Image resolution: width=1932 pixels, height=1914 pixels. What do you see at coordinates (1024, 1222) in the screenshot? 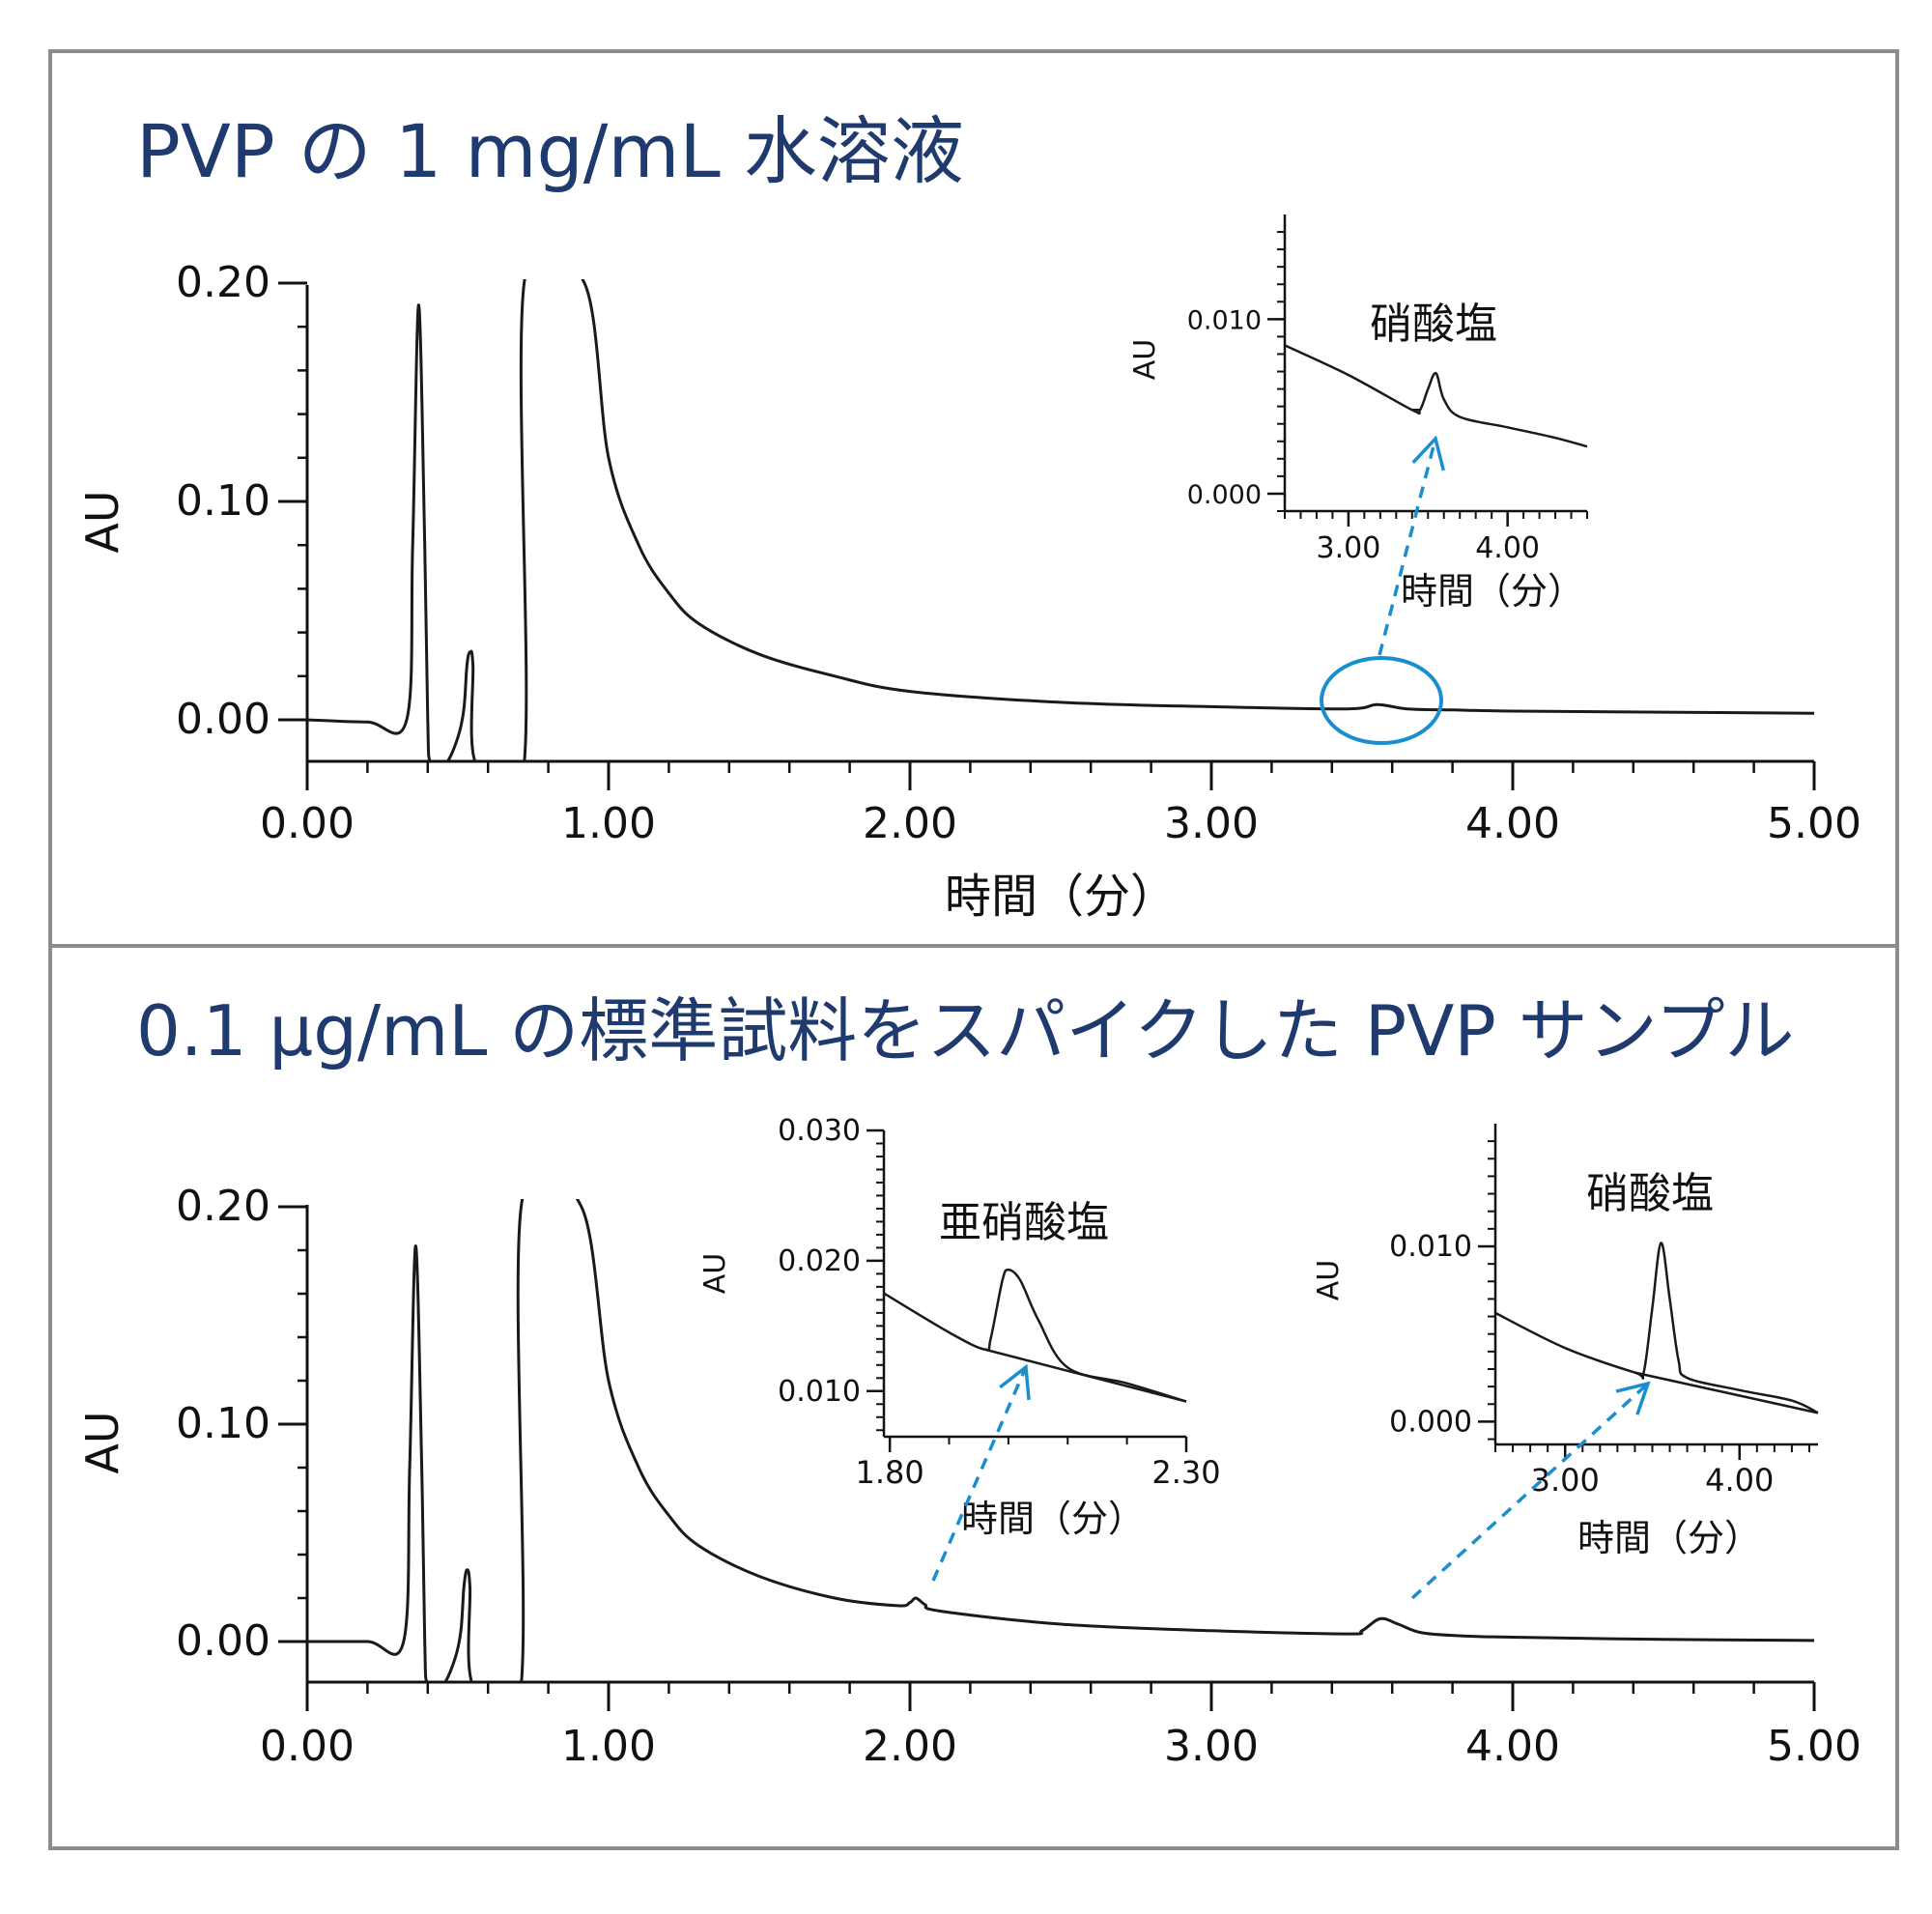
I see `peak-label: 亜硝酸塩` at bounding box center [1024, 1222].